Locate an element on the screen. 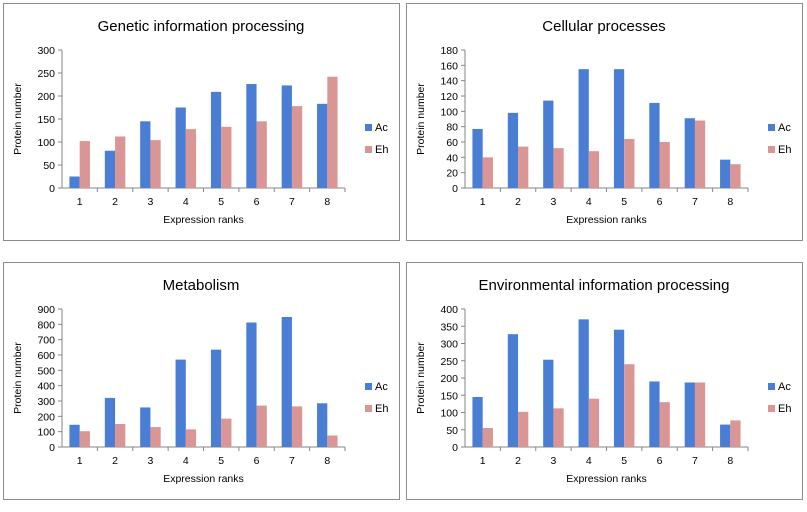 The height and width of the screenshot is (512, 807). y-tick-label: 400 is located at coordinates (46, 387).